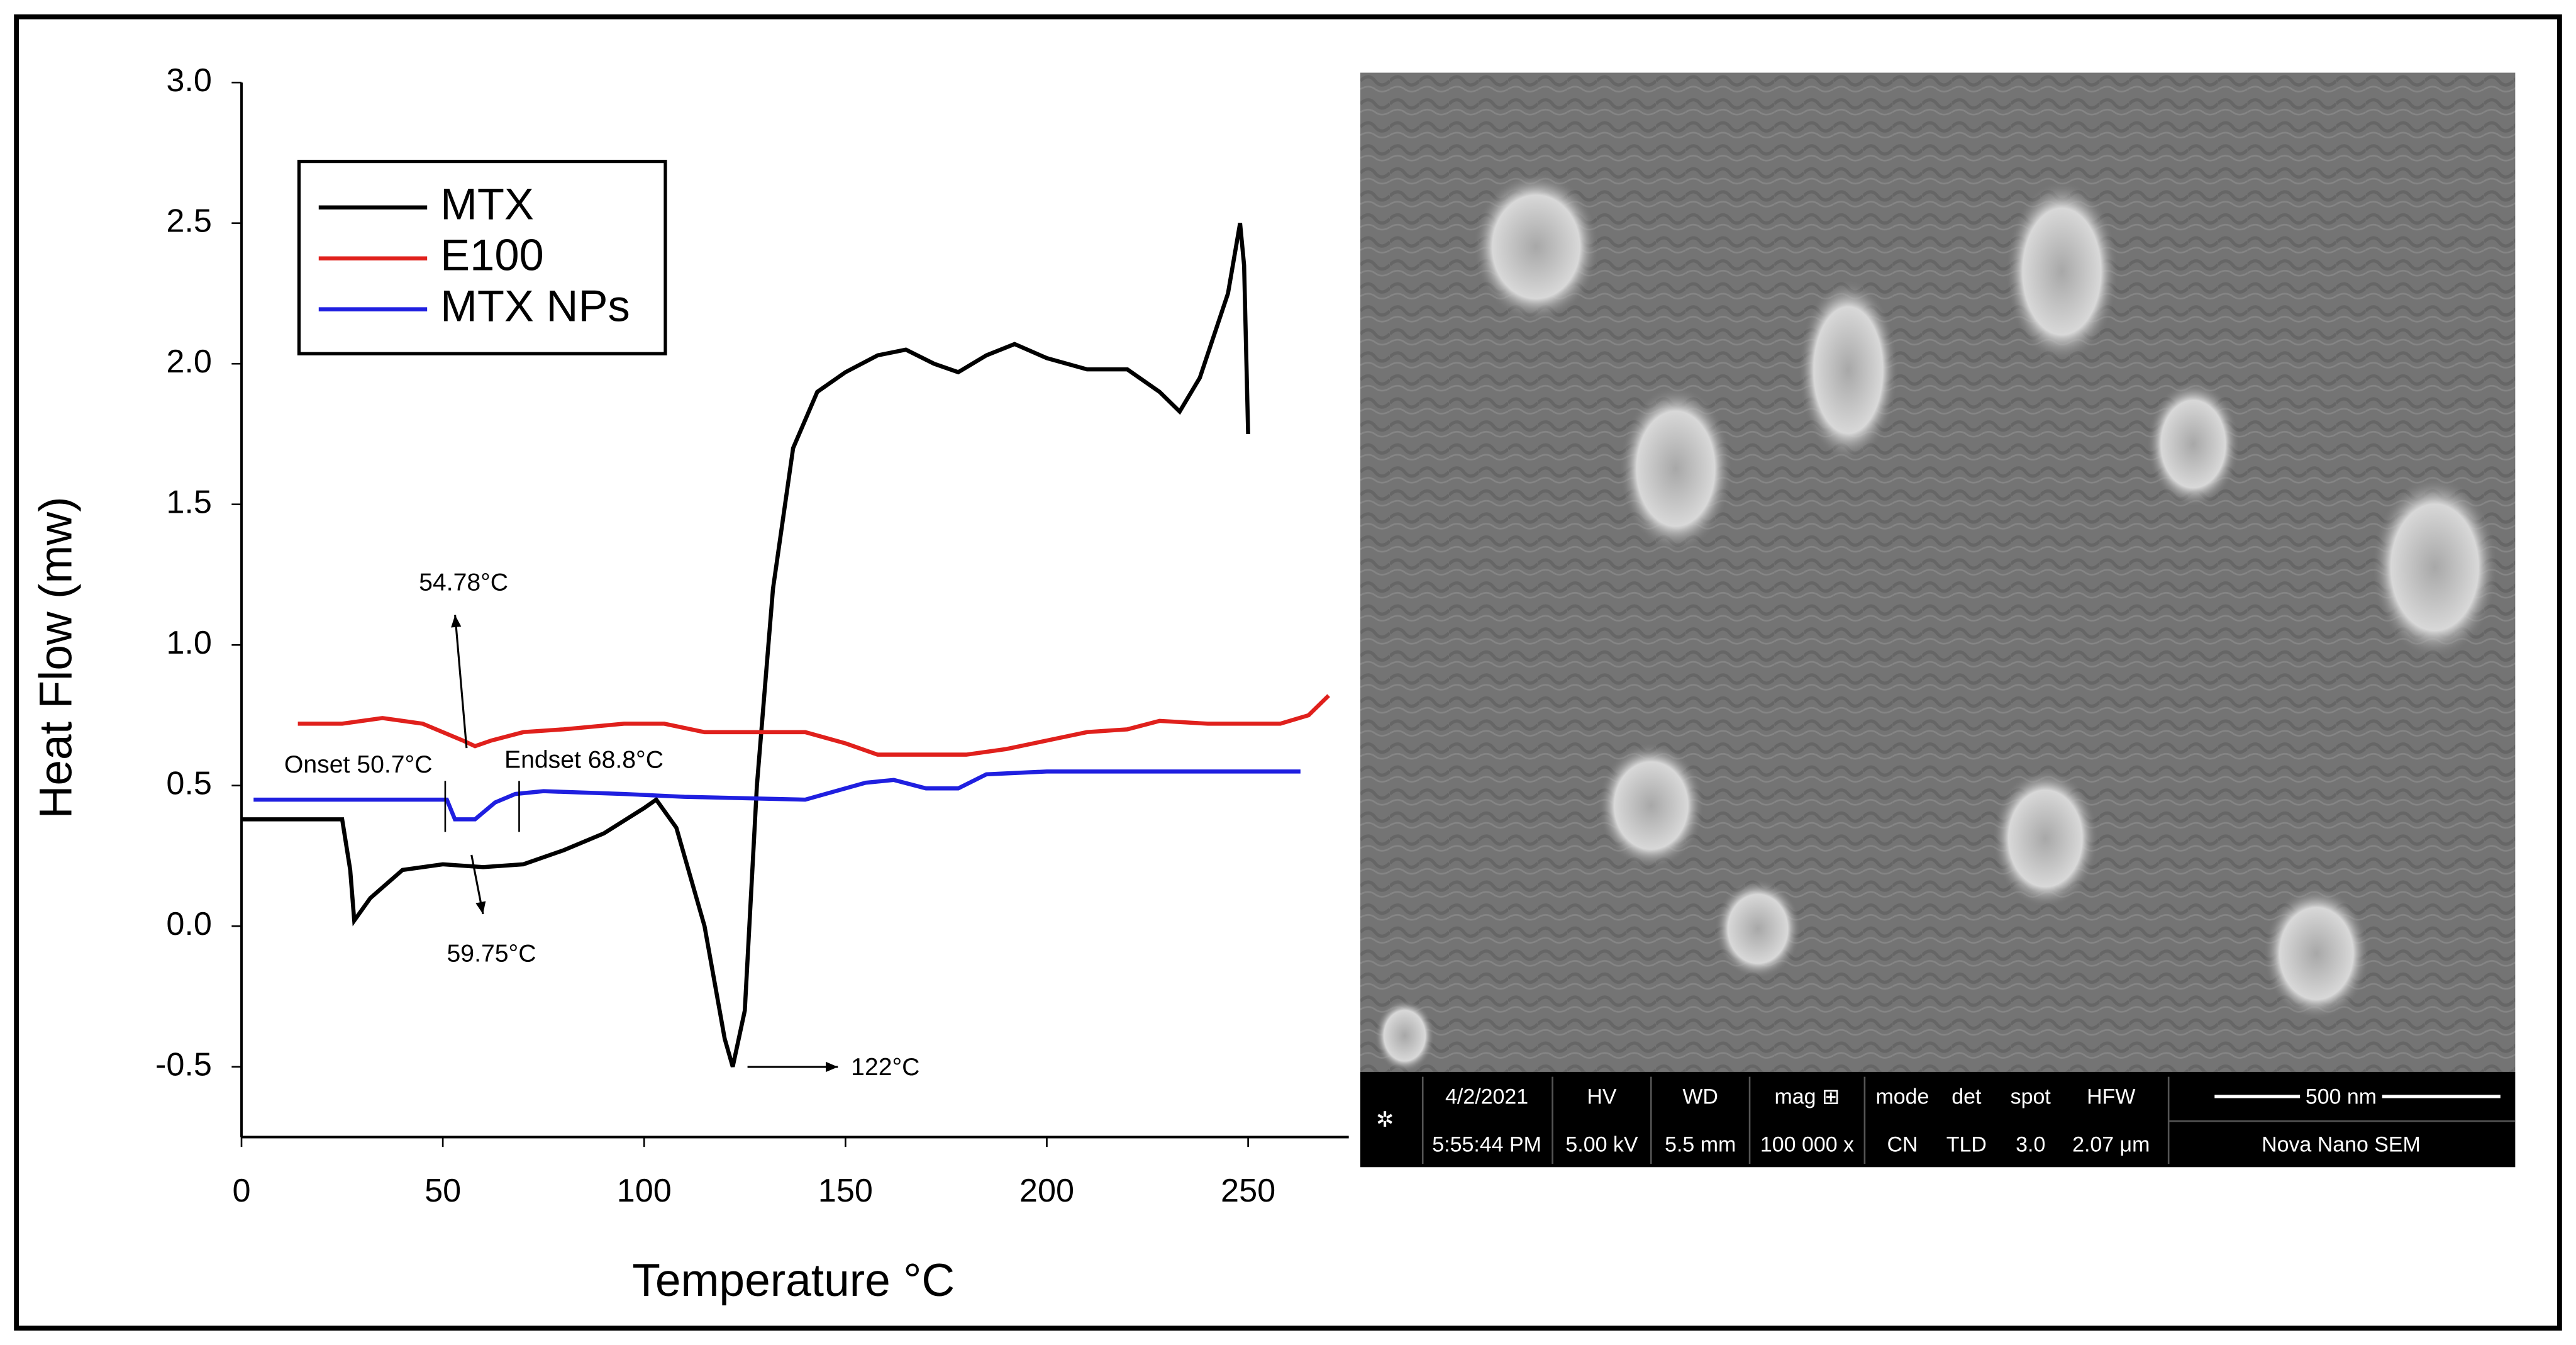 Image resolution: width=2576 pixels, height=1345 pixels. I want to click on annotation-arrow, so click(461, 682).